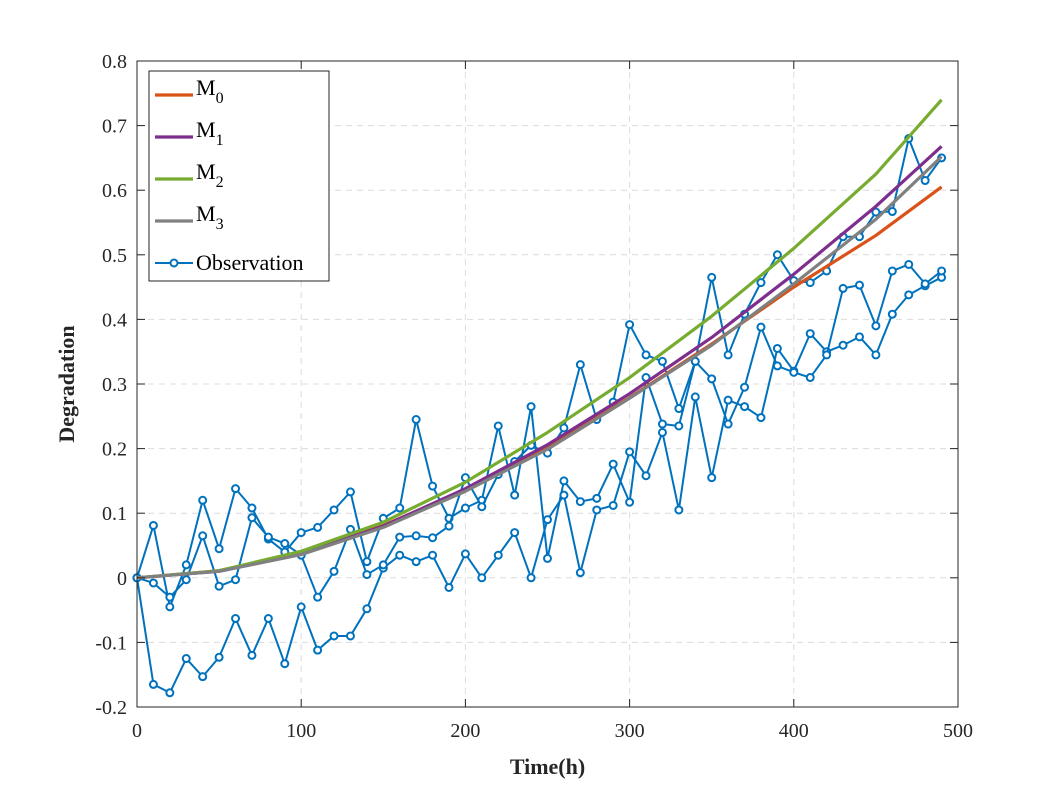  What do you see at coordinates (210, 175) in the screenshot?
I see `legend-label: M2` at bounding box center [210, 175].